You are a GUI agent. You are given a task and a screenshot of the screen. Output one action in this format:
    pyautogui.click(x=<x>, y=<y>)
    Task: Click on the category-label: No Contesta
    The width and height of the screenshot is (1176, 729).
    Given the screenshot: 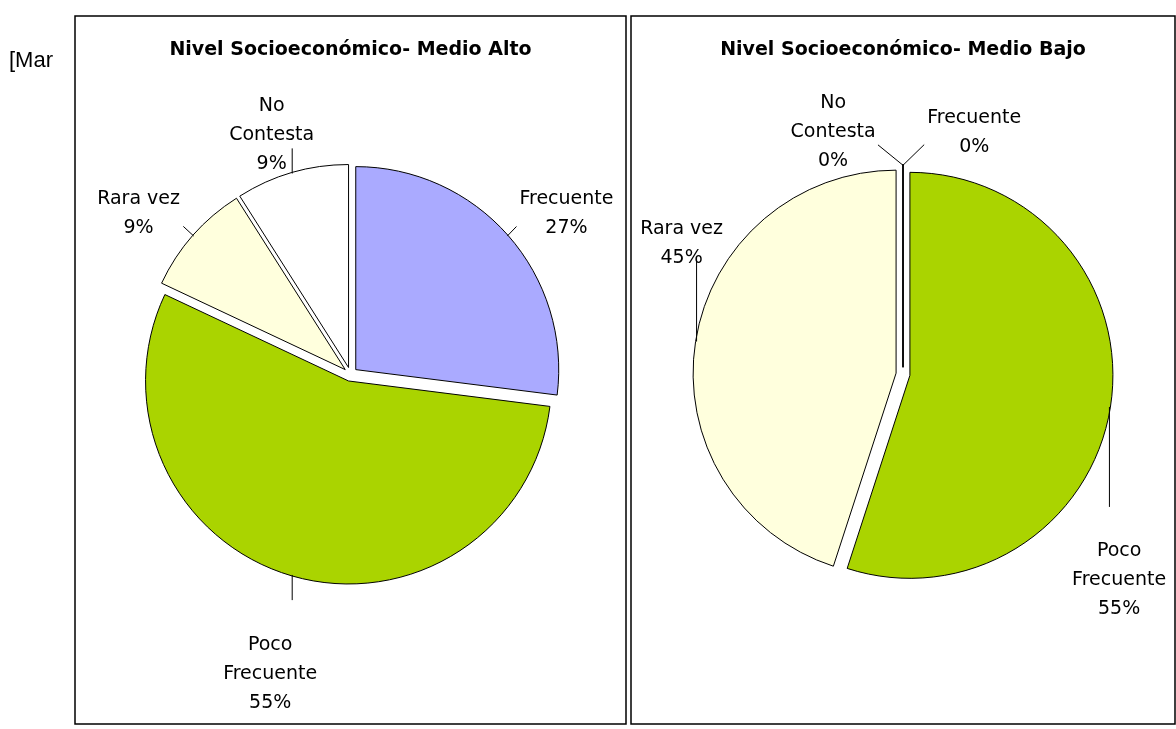 What is the action you would take?
    pyautogui.click(x=833, y=116)
    